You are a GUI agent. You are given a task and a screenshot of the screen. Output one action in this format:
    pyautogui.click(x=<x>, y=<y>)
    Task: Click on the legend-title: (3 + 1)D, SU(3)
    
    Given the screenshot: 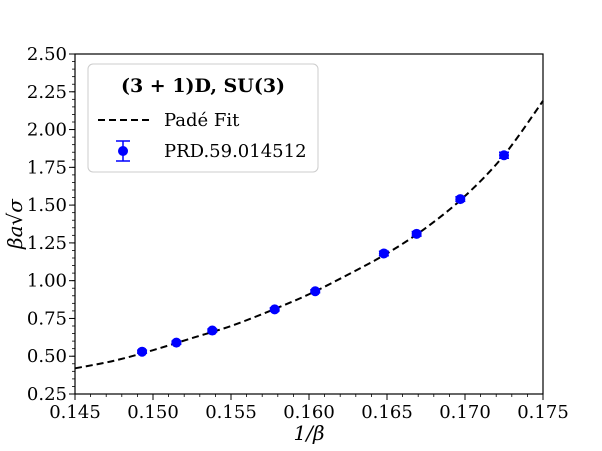 What is the action you would take?
    pyautogui.click(x=203, y=86)
    